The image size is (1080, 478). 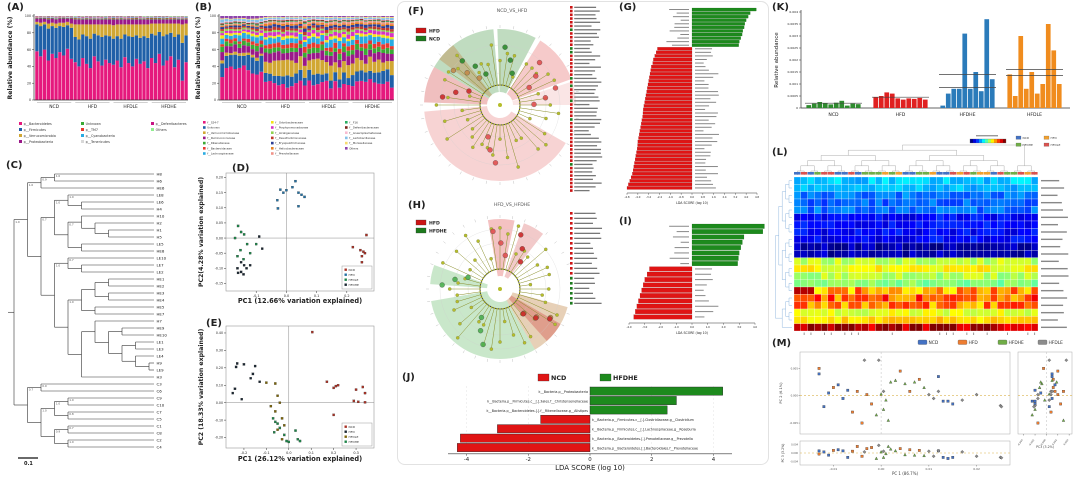 What do you see at coordinates (161, 404) in the screenshot?
I see `svg-text: C10` at bounding box center [161, 404].